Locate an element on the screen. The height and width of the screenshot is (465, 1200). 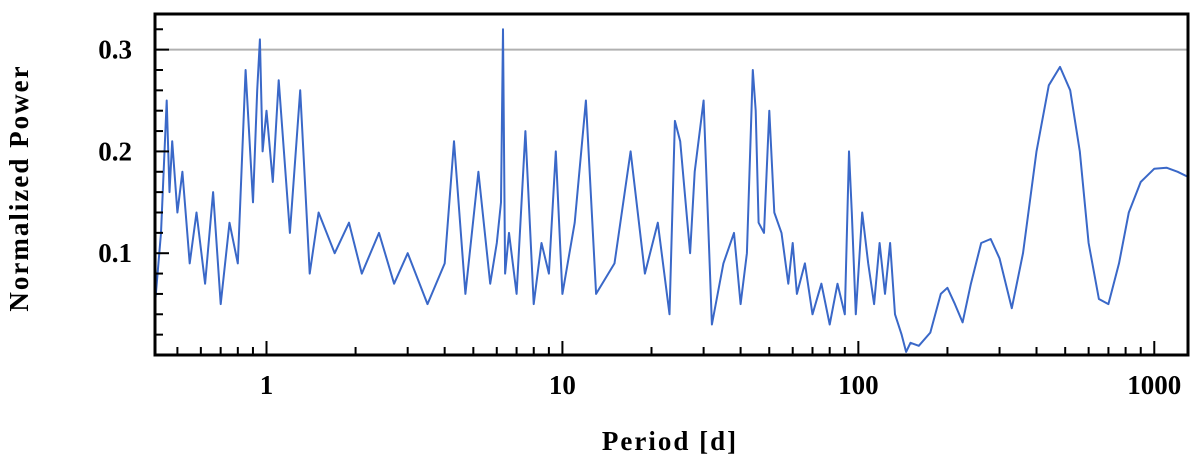
y-tick-label: 0.2 is located at coordinates (115, 151).